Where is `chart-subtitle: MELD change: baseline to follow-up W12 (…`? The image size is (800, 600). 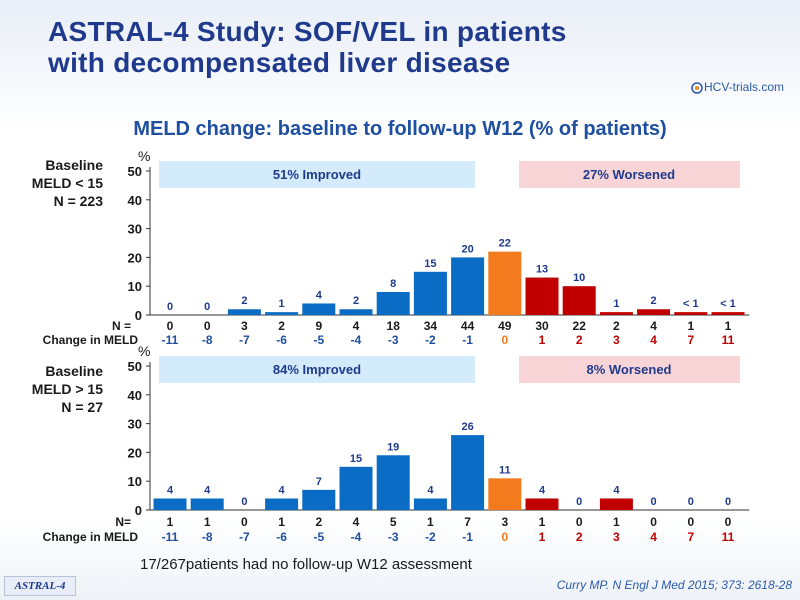 chart-subtitle: MELD change: baseline to follow-up W12 (… is located at coordinates (400, 129).